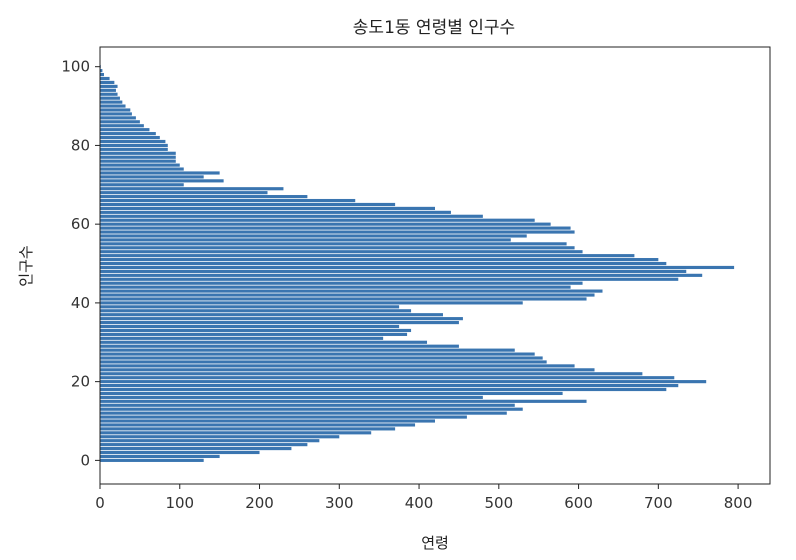 Image resolution: width=796 pixels, height=560 pixels. I want to click on y-axis-title: 인구수, so click(26, 265).